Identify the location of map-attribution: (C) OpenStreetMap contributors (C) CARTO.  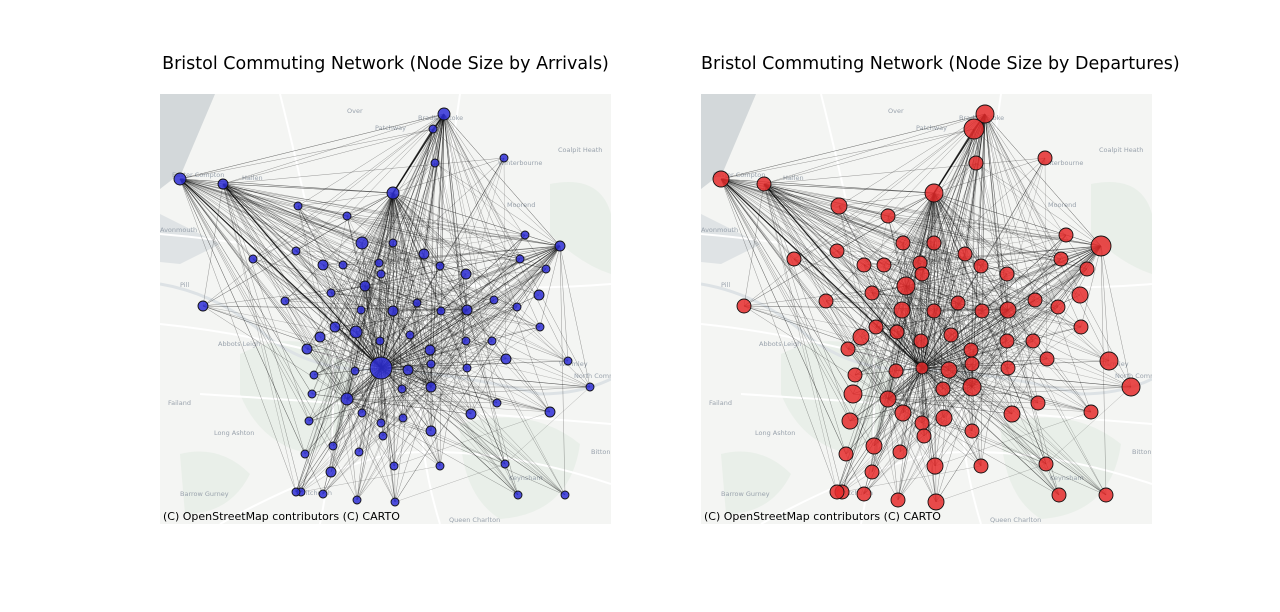
(822, 516).